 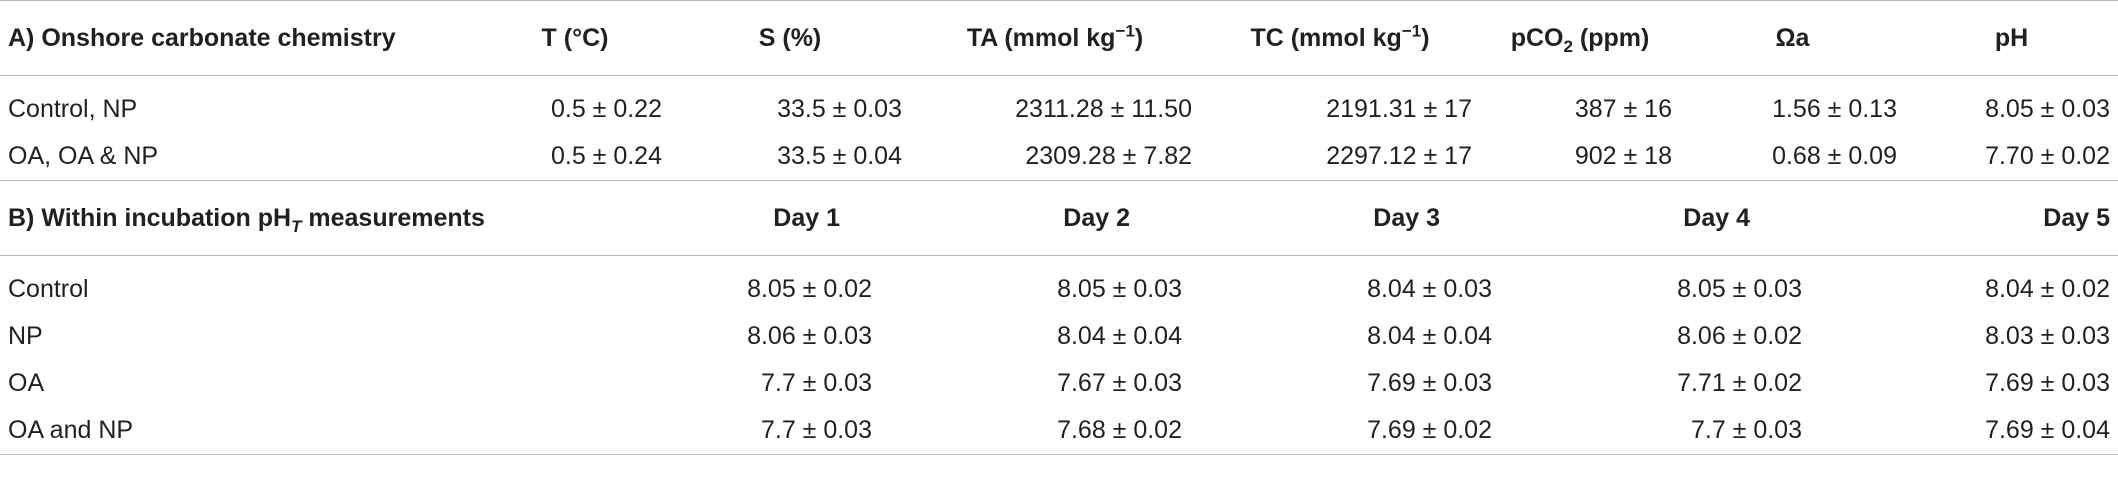 What do you see at coordinates (1119, 383) in the screenshot?
I see `table-cell: 7.67 ± 0.03` at bounding box center [1119, 383].